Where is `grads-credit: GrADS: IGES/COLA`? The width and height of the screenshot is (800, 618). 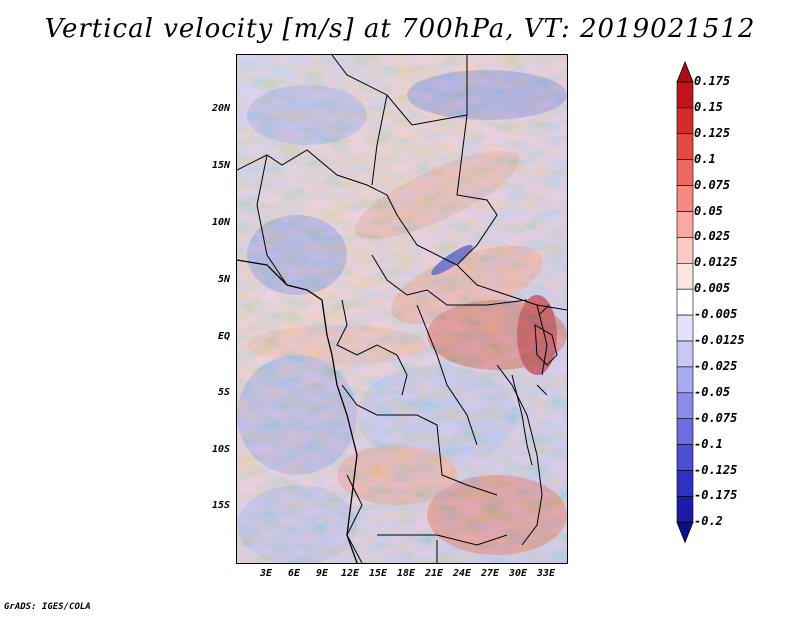
grads-credit: GrADS: IGES/COLA is located at coordinates (47, 607).